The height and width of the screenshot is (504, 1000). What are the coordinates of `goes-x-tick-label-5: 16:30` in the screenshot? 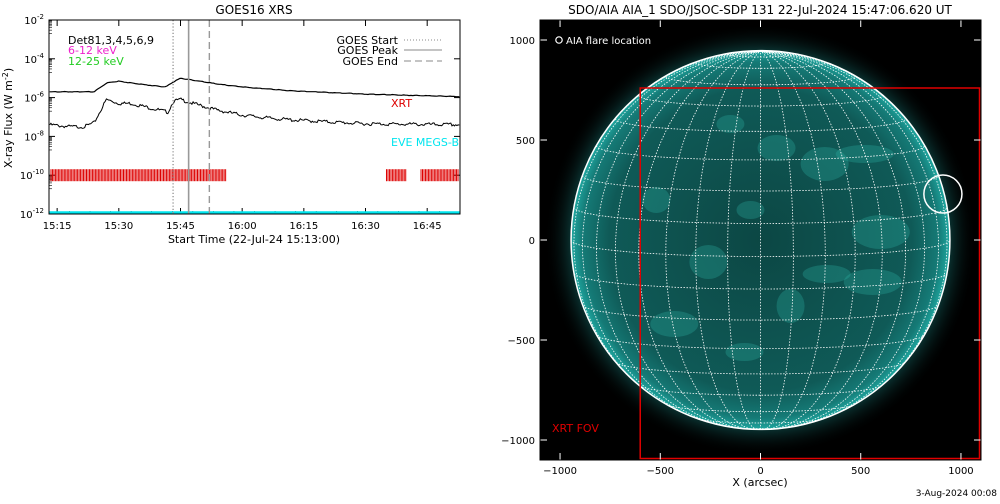 It's located at (365, 226).